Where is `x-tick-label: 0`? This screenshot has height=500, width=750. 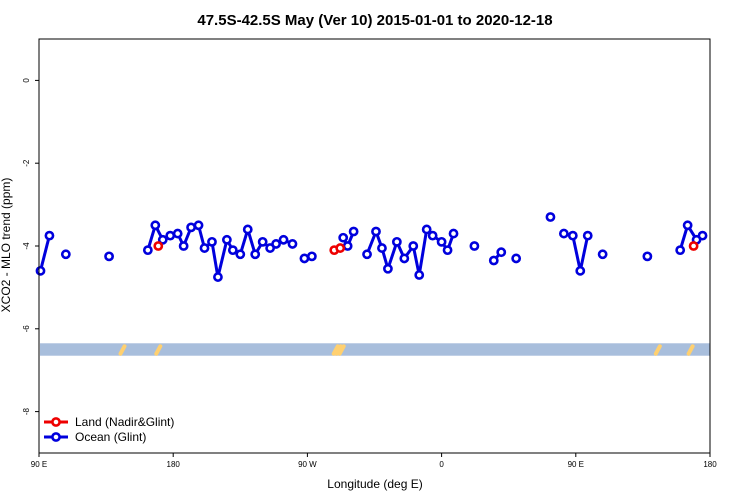
x-tick-label: 0 is located at coordinates (441, 464).